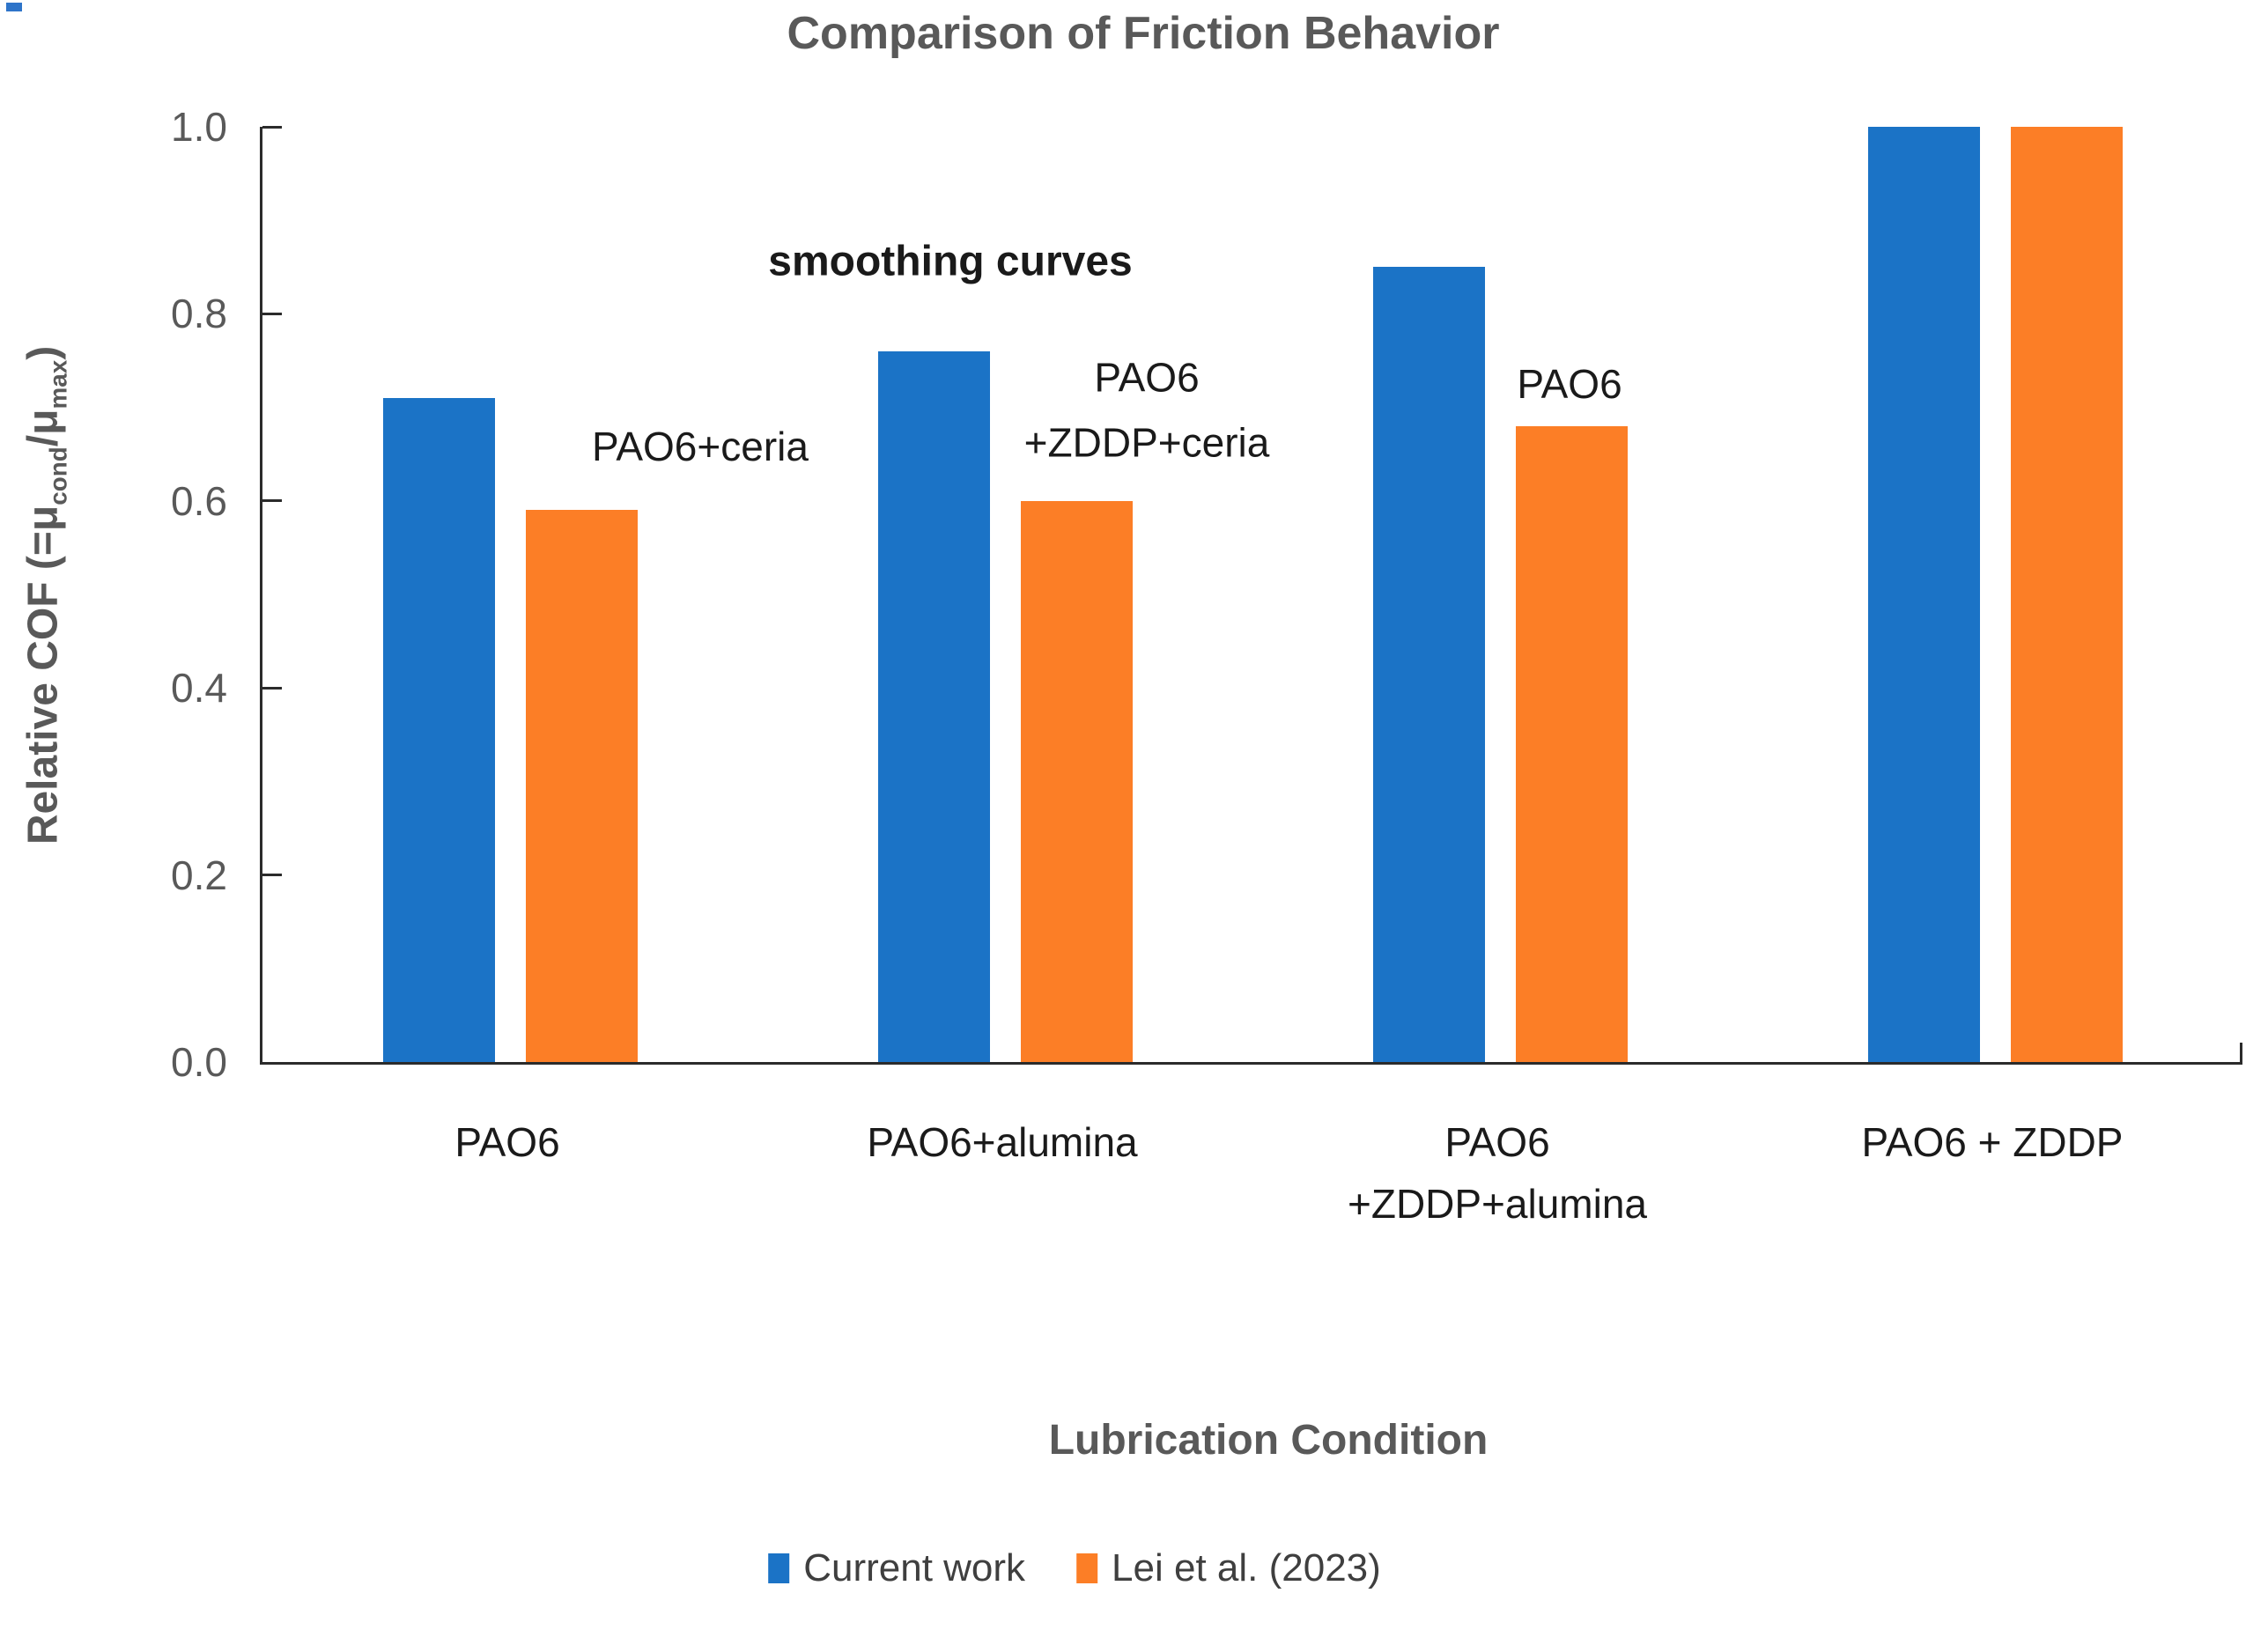 The height and width of the screenshot is (1630, 2268). I want to click on x-category-label-1: PAO6, so click(506, 1142).